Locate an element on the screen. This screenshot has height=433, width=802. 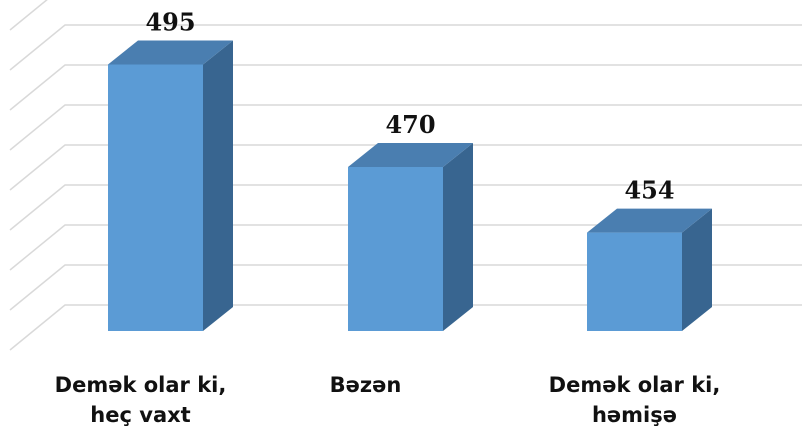
value-label: 454 is located at coordinates (649, 190).